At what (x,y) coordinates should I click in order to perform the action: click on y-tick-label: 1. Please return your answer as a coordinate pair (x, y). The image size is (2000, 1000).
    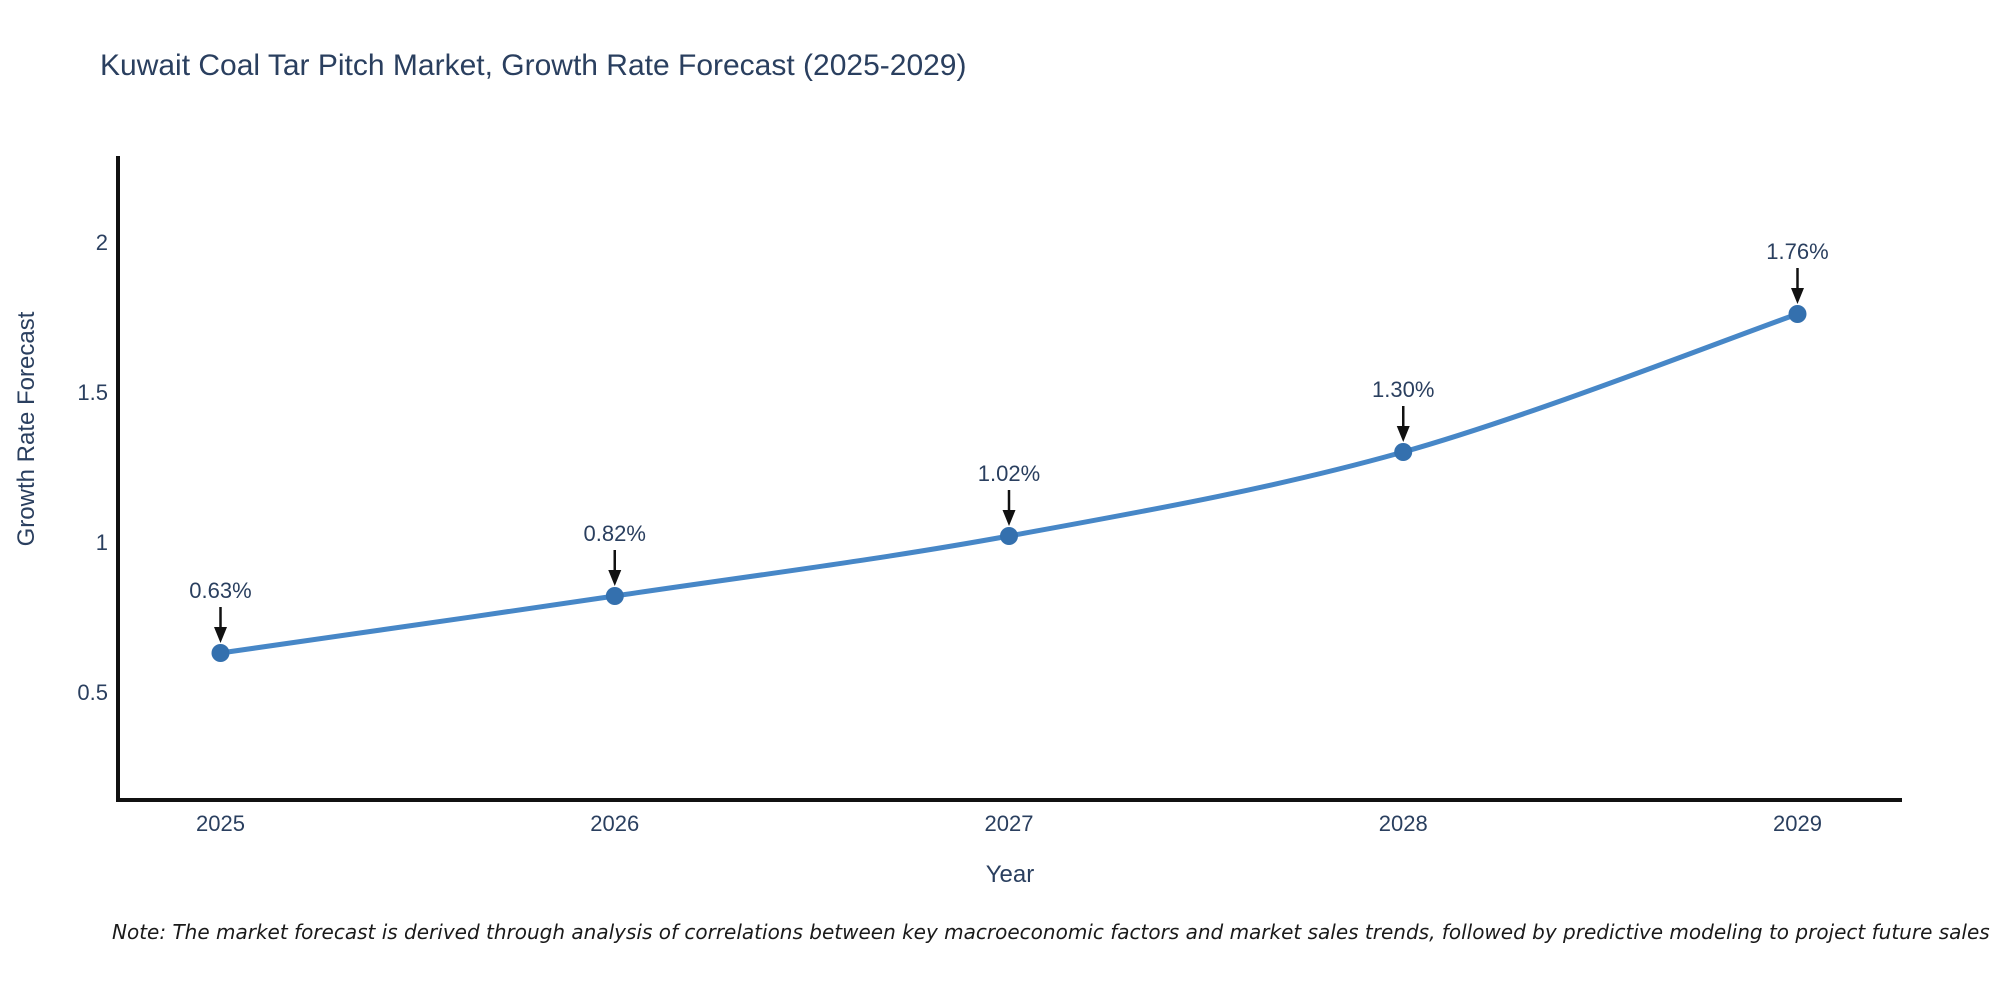
    Looking at the image, I should click on (102, 542).